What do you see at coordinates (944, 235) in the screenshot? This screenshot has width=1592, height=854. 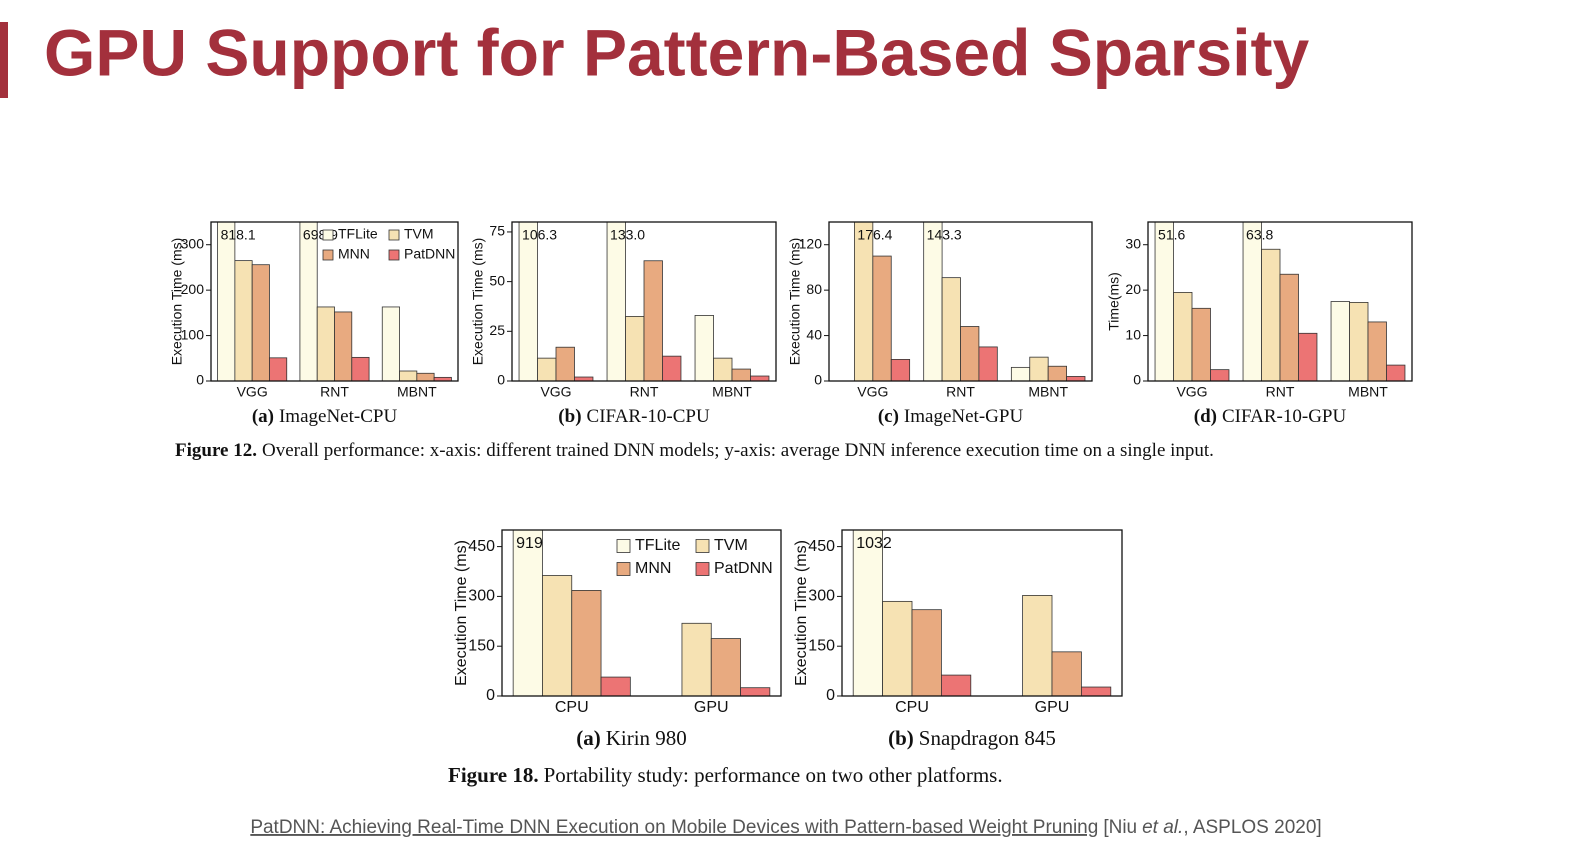 I see `value-label: 143.3` at bounding box center [944, 235].